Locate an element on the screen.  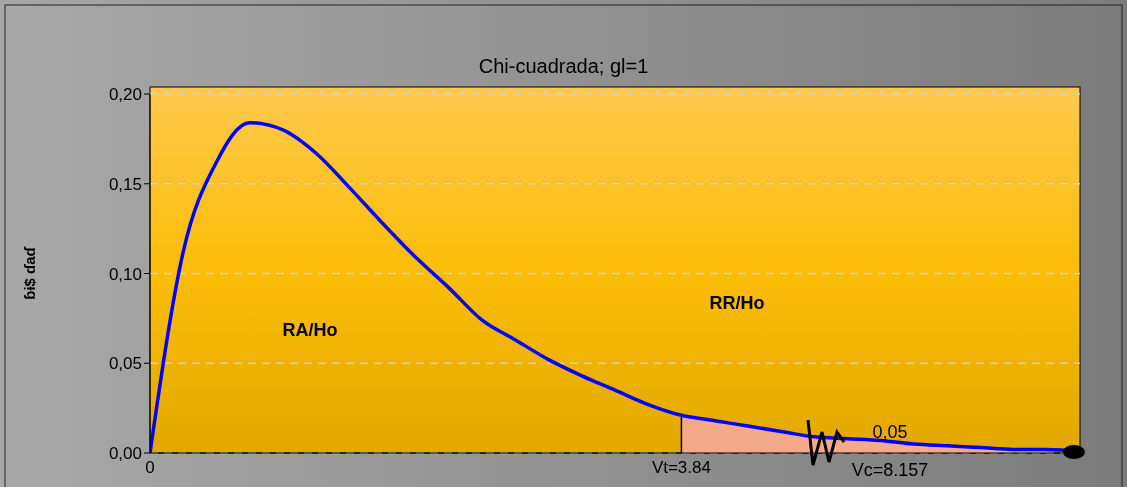
annotation: 0,05 is located at coordinates (890, 432).